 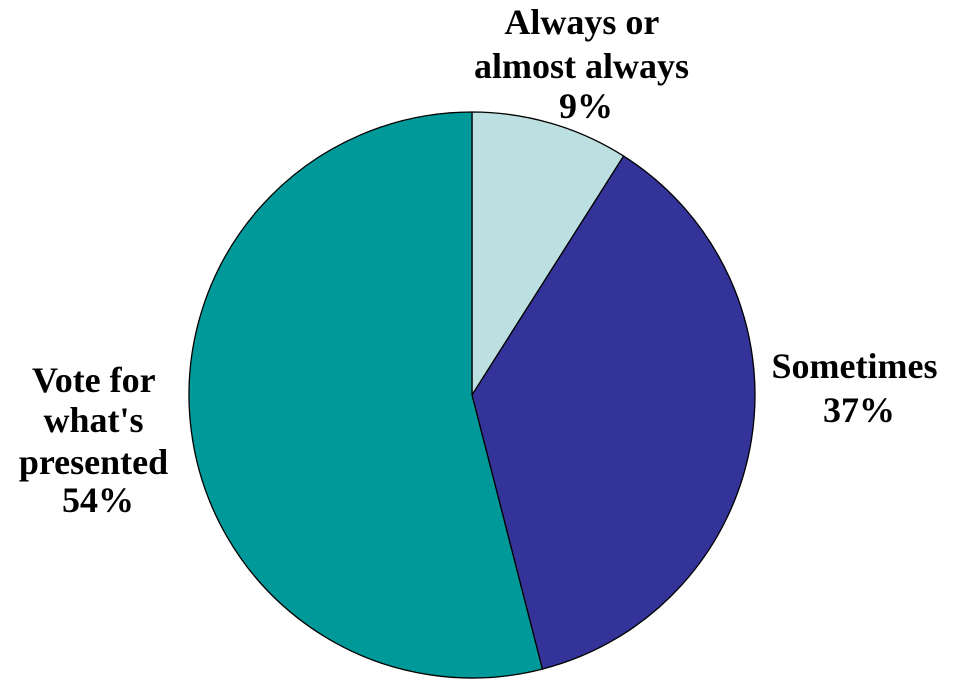 What do you see at coordinates (93, 420) in the screenshot?
I see `slice-label-vote-line-2: what's` at bounding box center [93, 420].